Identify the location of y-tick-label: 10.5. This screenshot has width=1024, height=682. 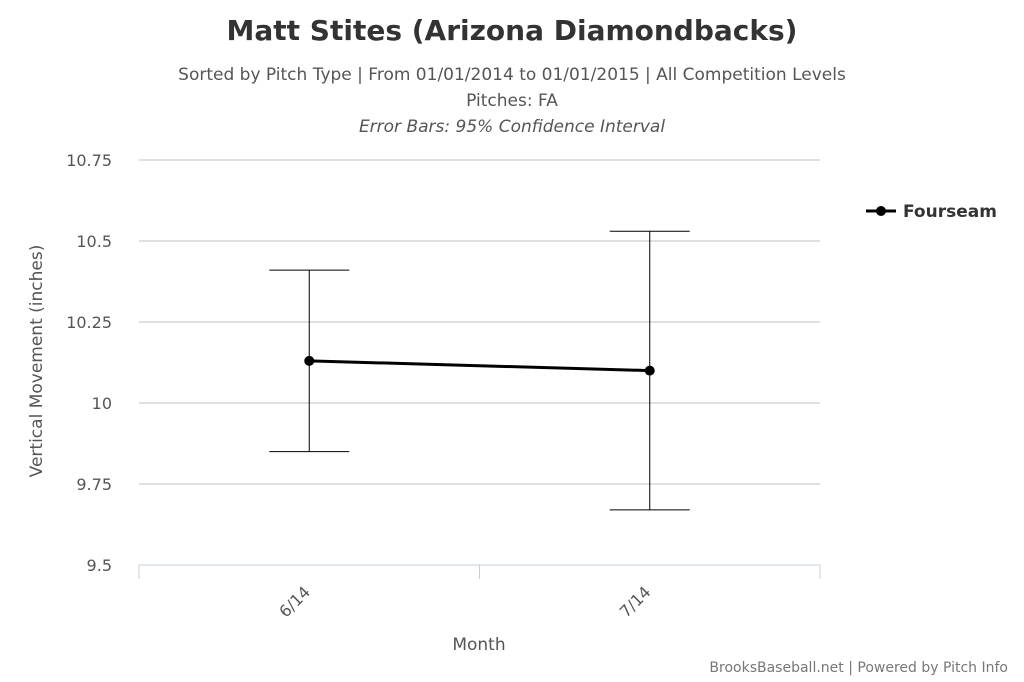
(94, 241).